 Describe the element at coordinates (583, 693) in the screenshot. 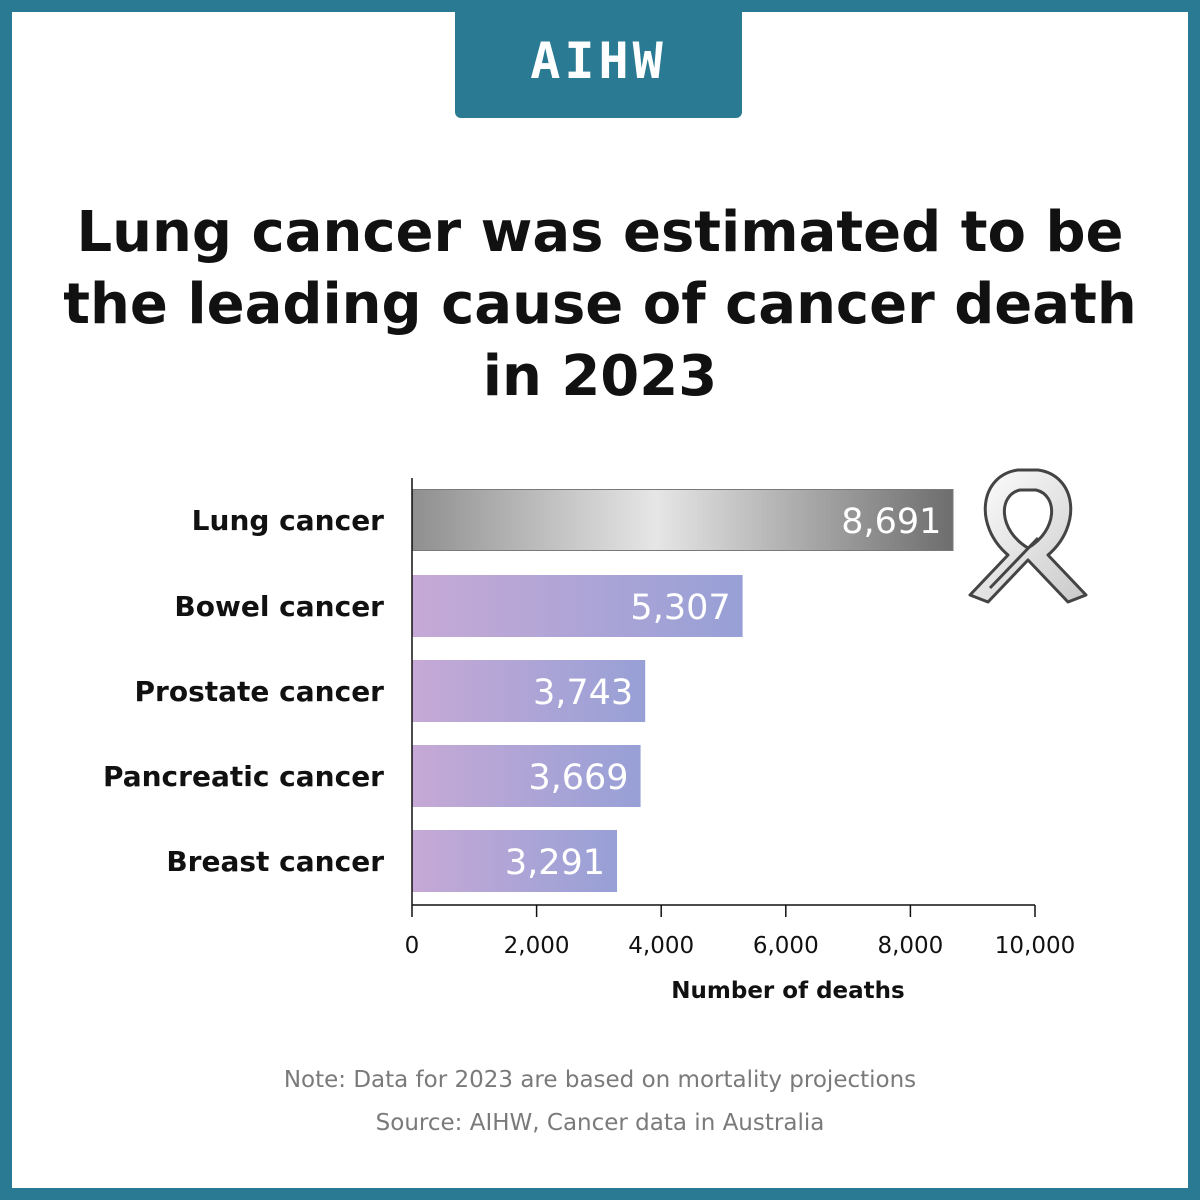

I see `bar-value-label: 3,743` at that location.